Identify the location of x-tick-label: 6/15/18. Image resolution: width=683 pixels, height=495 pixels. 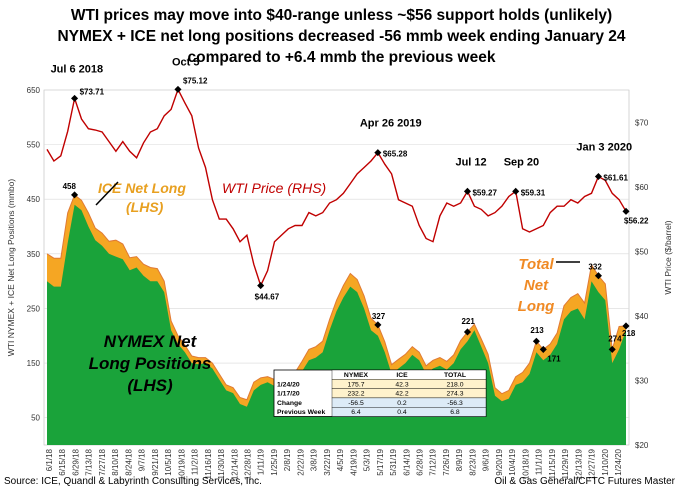
(62, 461).